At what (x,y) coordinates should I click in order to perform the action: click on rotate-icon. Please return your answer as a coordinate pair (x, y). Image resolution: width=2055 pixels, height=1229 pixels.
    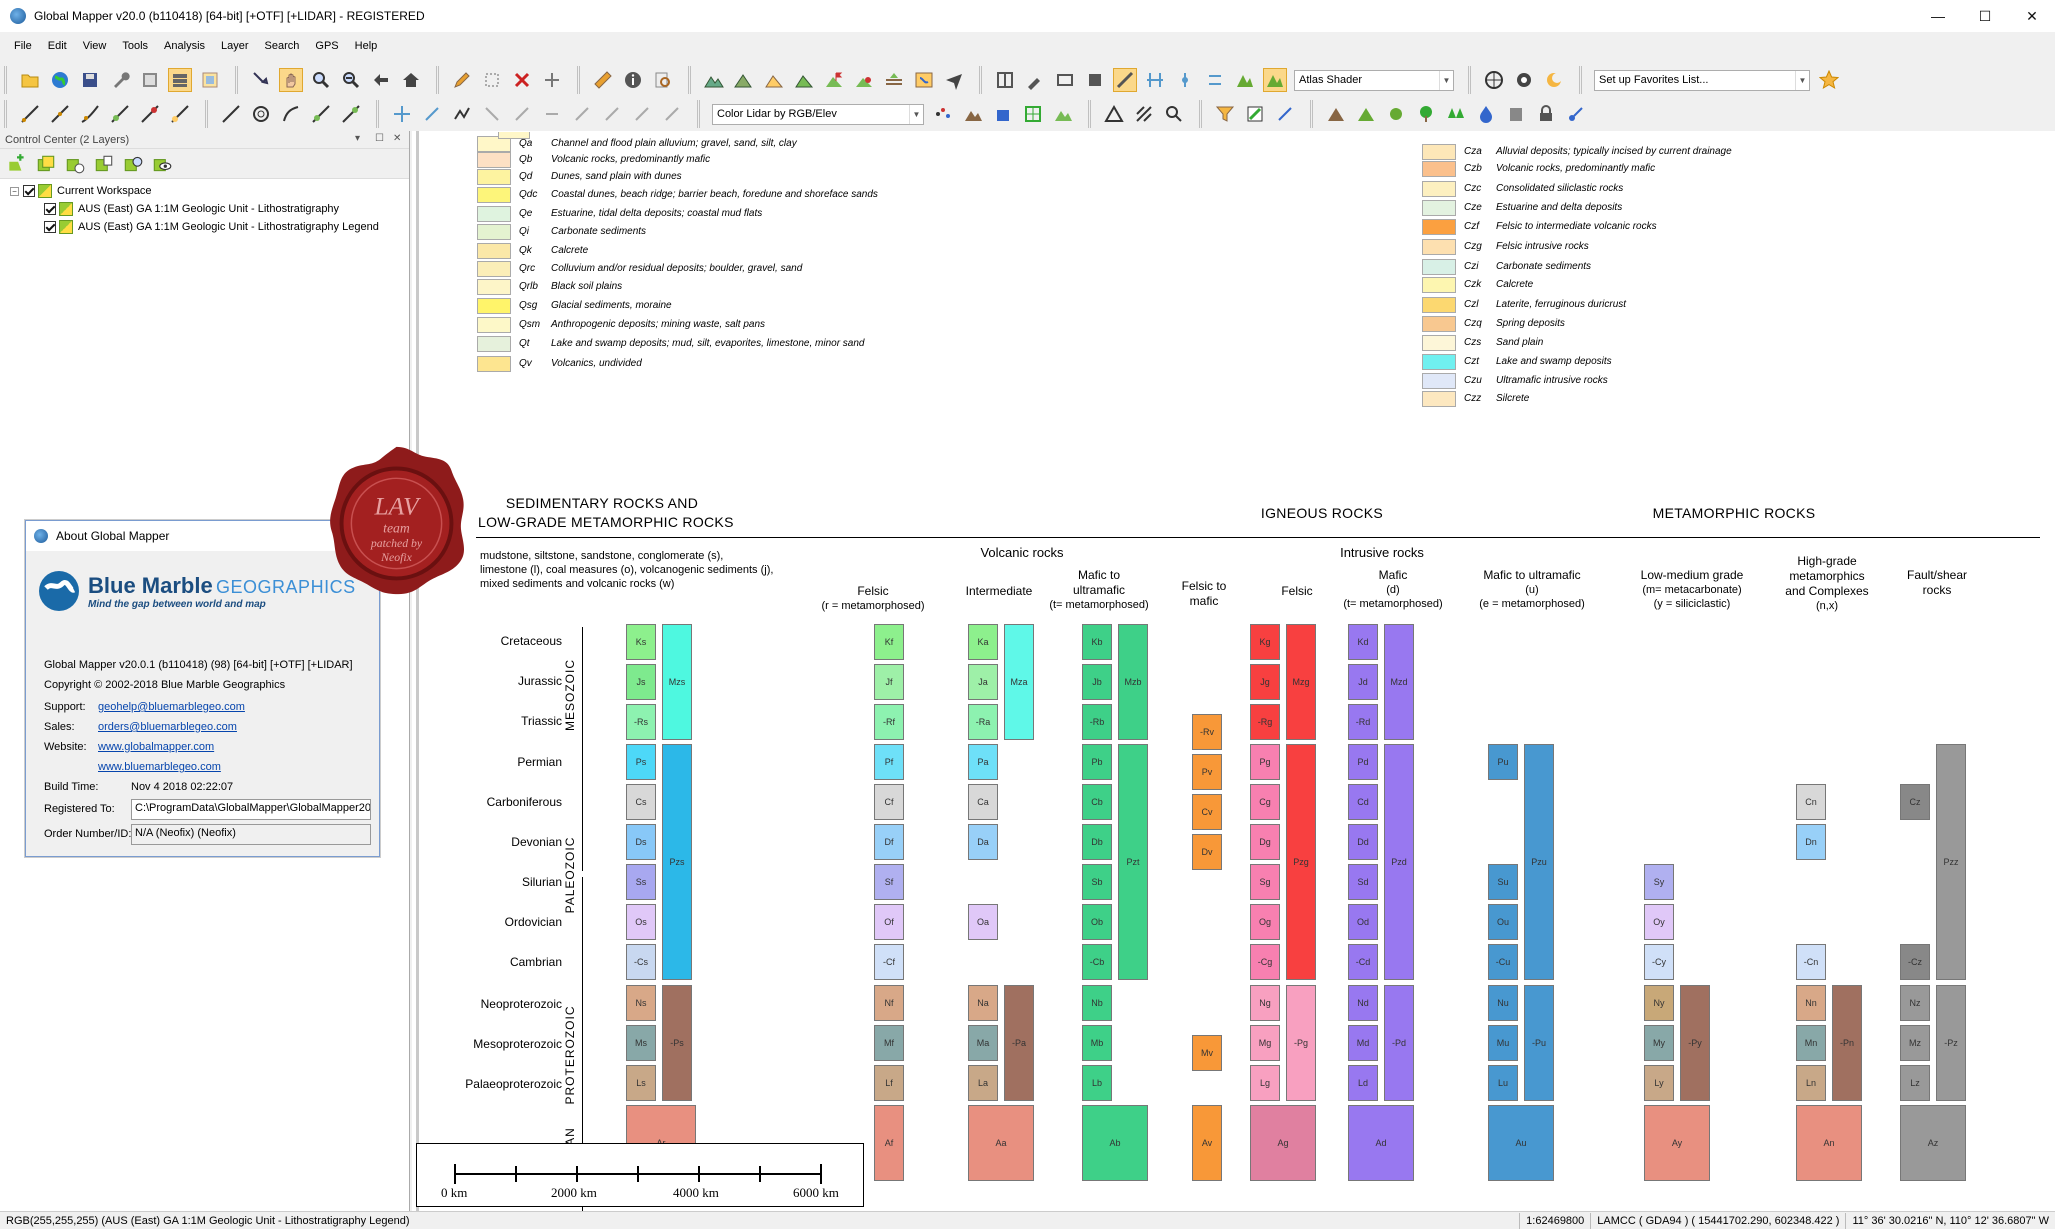
    Looking at the image, I should click on (432, 114).